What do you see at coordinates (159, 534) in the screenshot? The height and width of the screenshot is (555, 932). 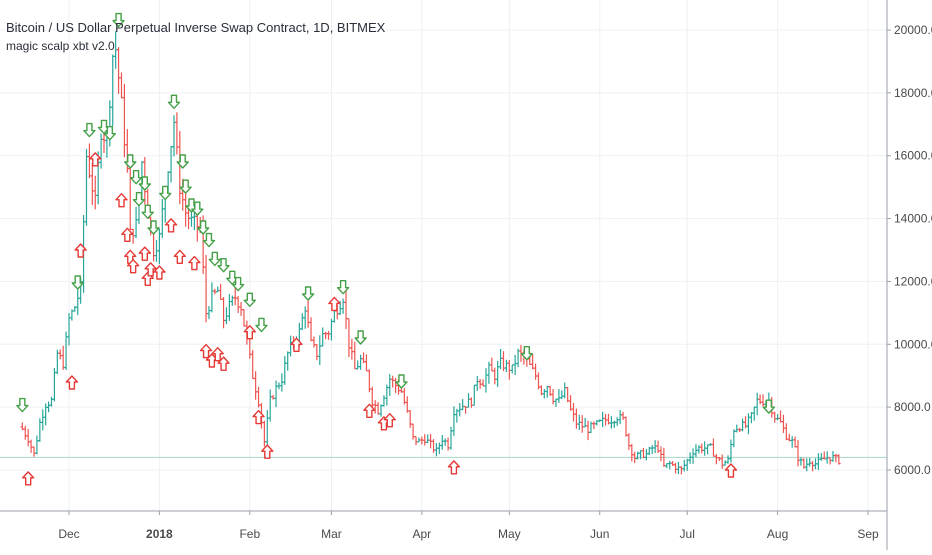 I see `x-tick-label: 2018` at bounding box center [159, 534].